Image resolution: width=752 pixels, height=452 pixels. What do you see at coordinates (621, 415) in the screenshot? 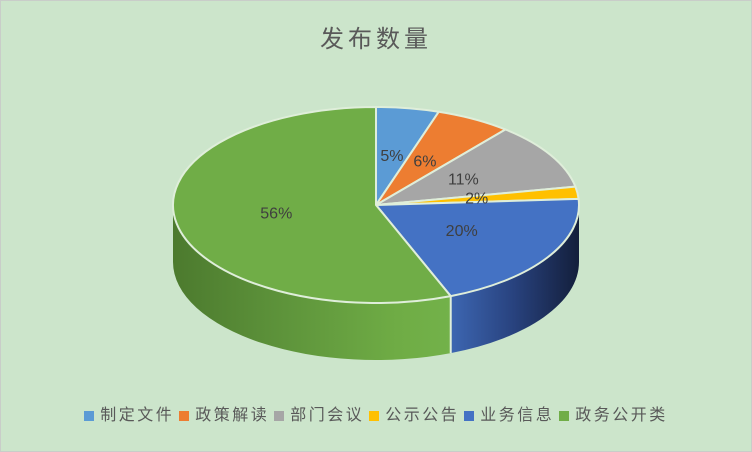
I see `legend-label: 政务公开类` at bounding box center [621, 415].